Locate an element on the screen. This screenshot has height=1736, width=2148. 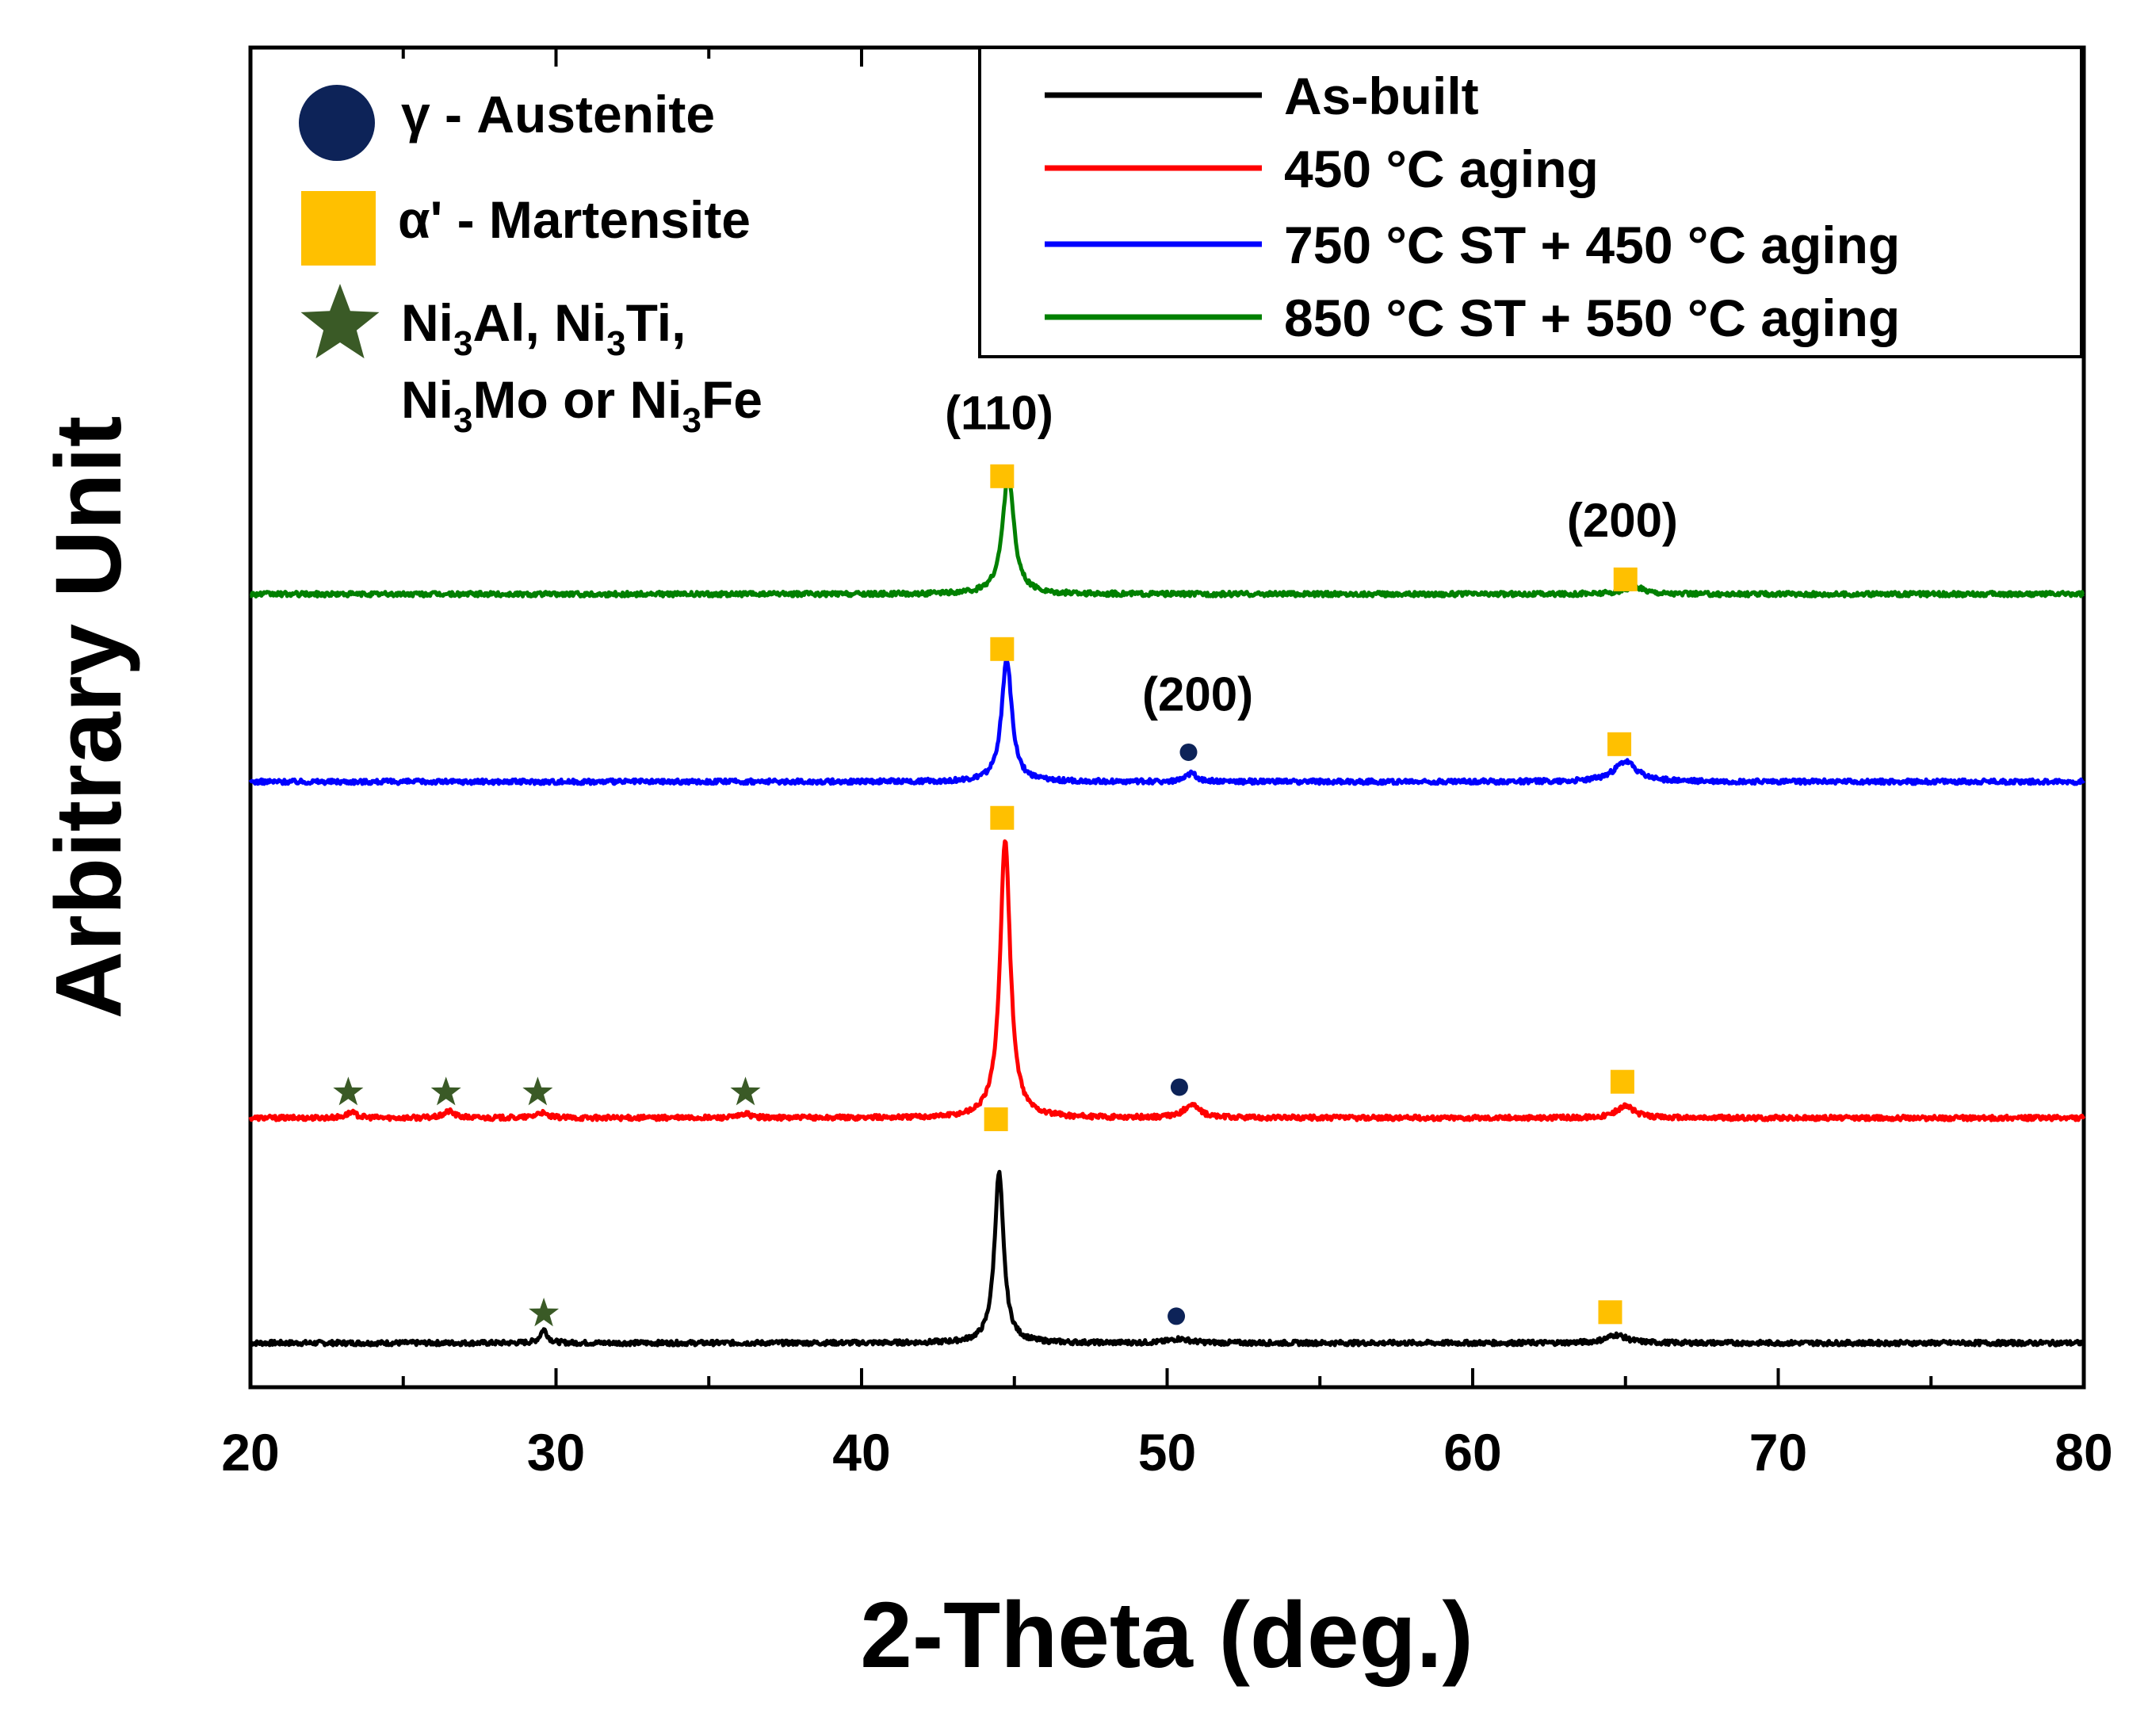
legend-label-as-built: As-built is located at coordinates (1382, 96).